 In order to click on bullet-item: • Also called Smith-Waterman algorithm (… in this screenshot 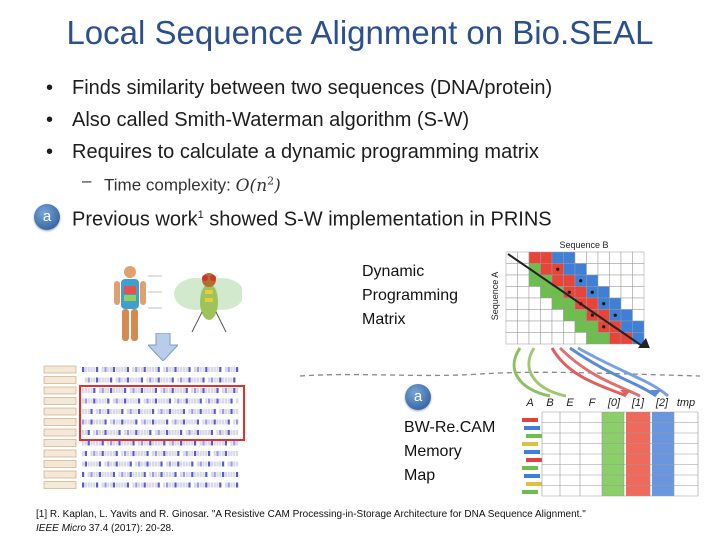, I will do `click(370, 120)`.